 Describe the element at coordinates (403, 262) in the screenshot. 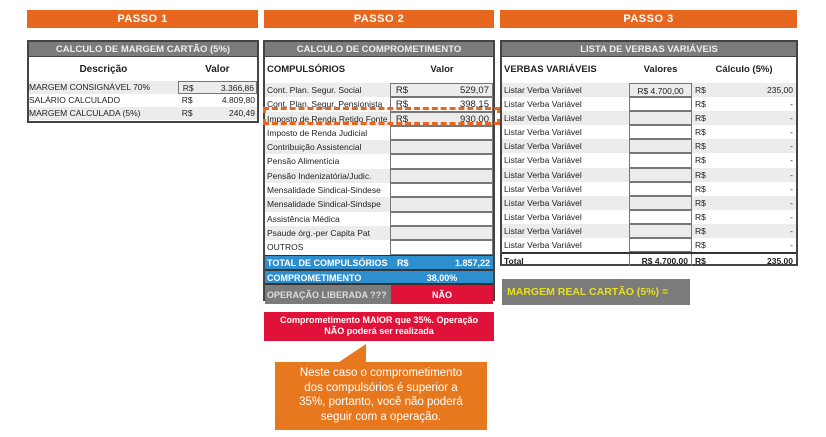

I see `total-currency: R$` at that location.